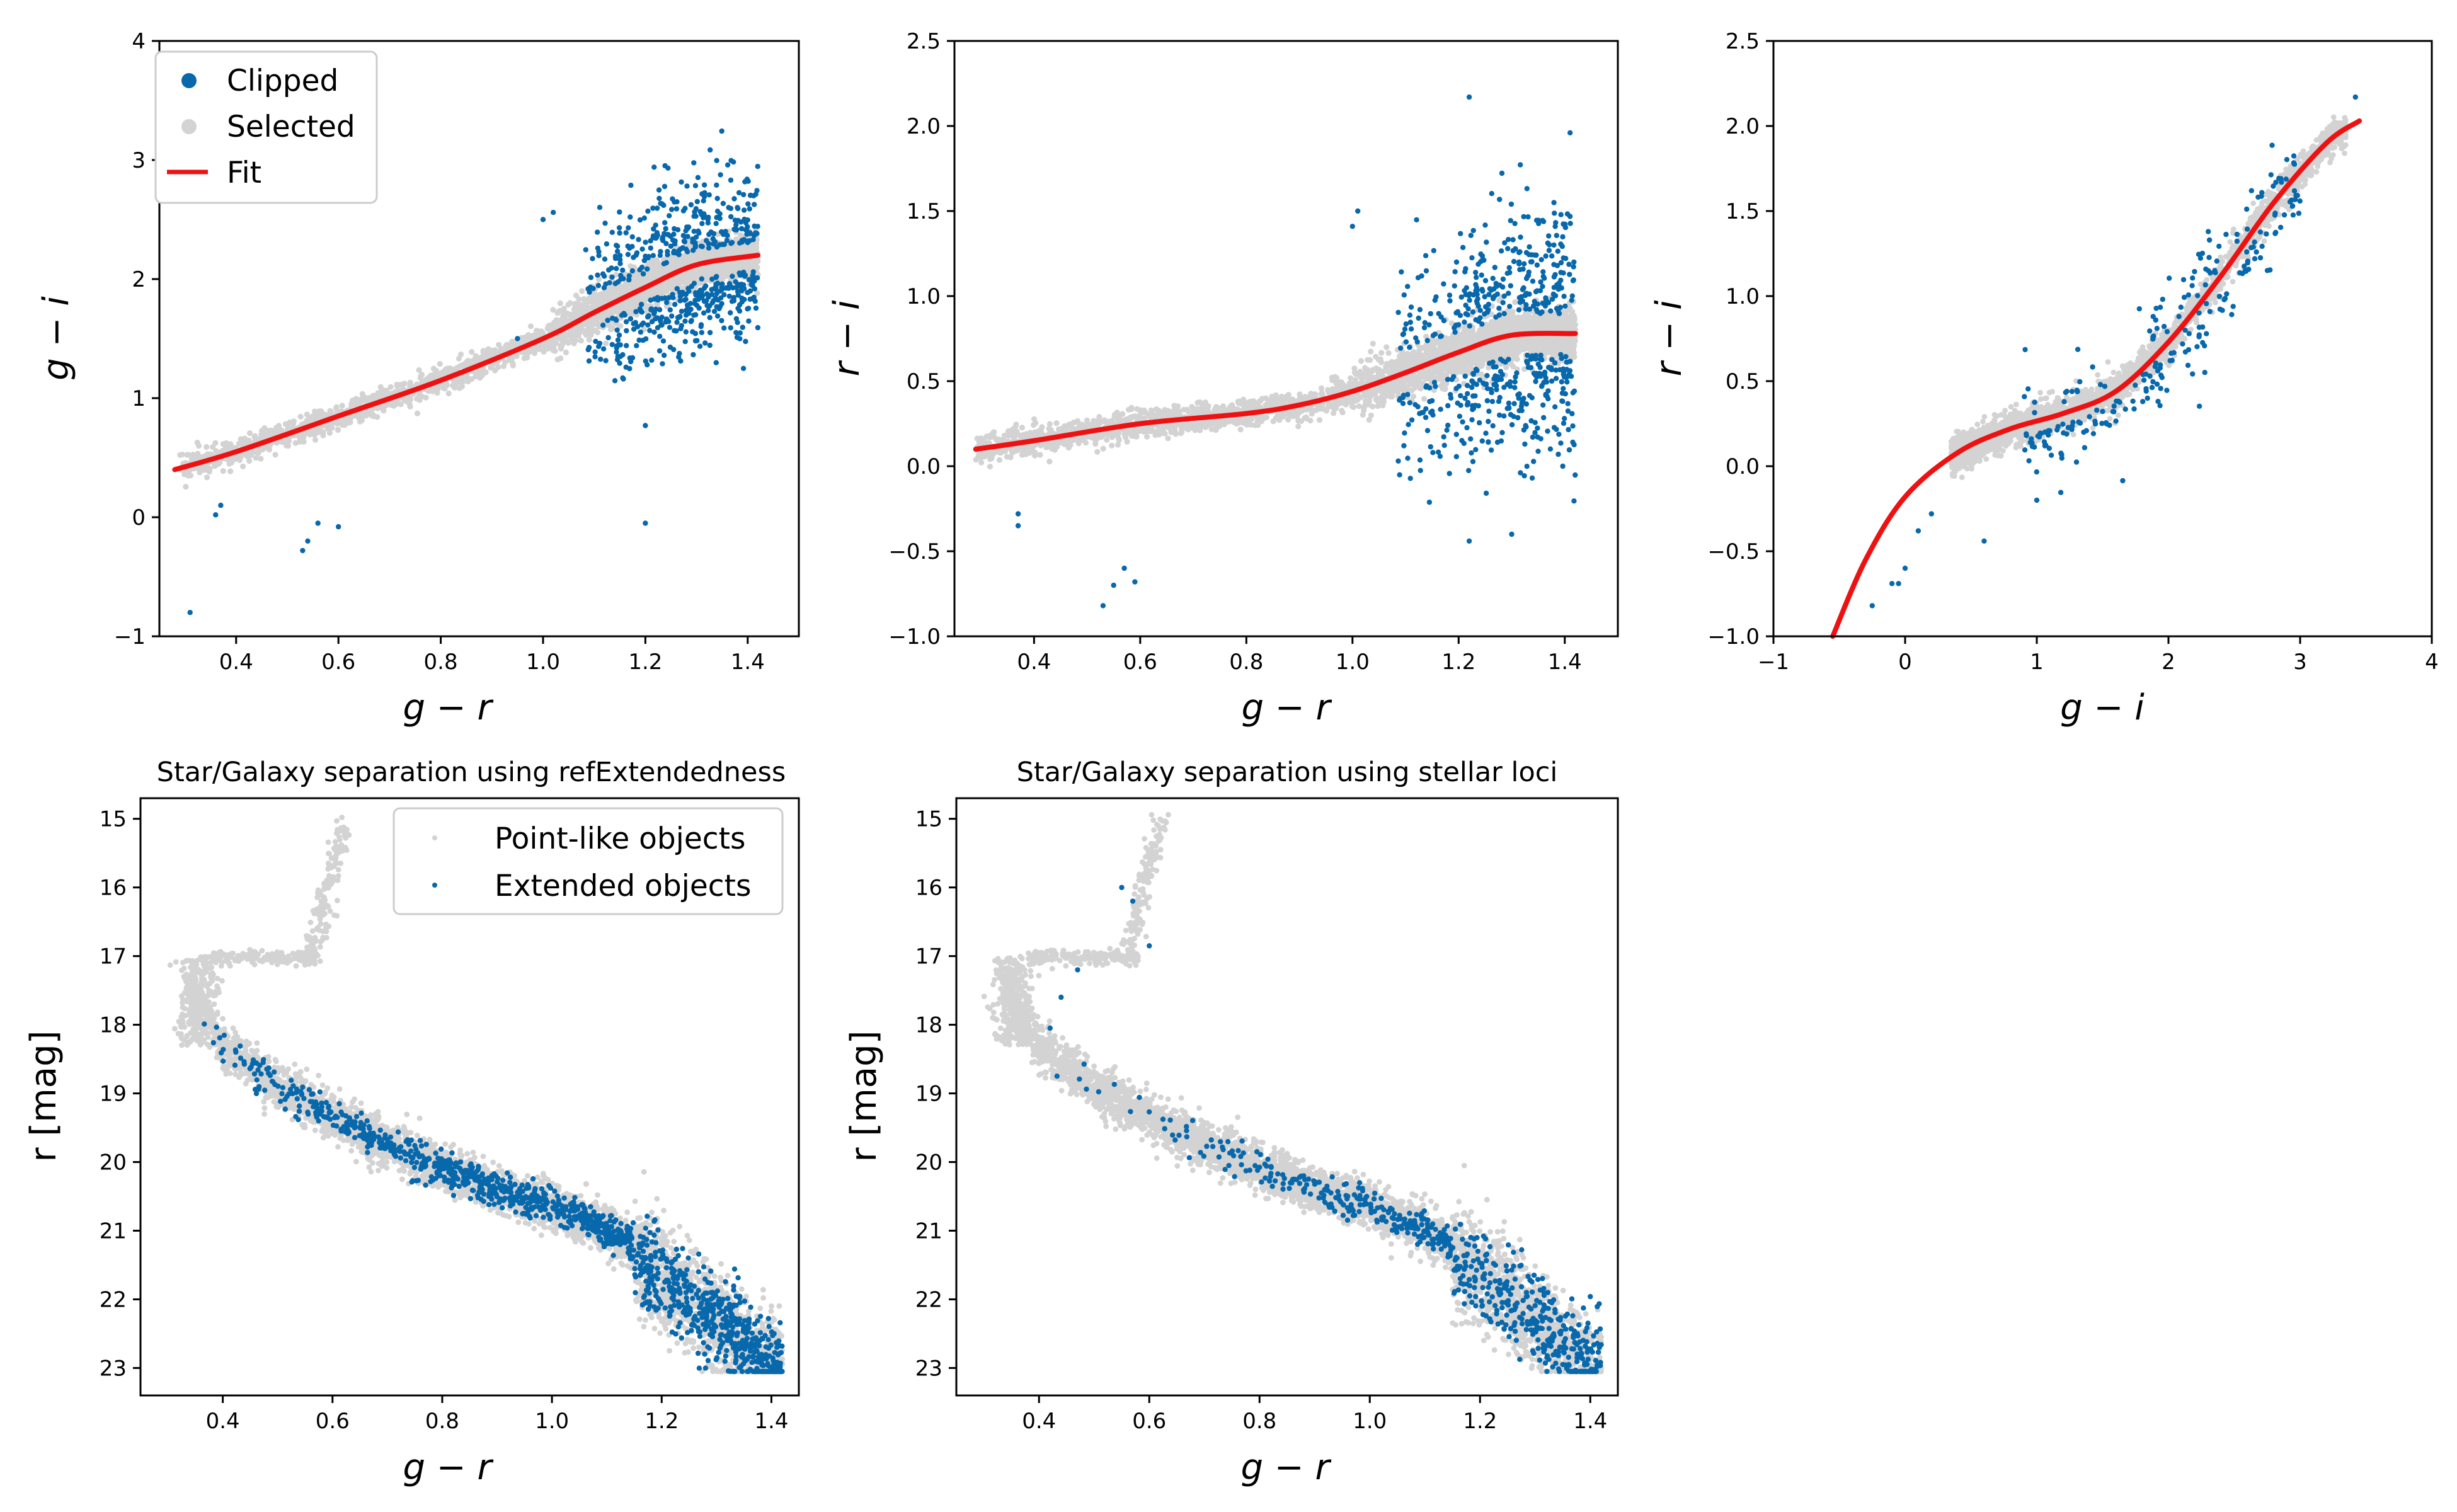 This screenshot has width=2457, height=1512. Describe the element at coordinates (1276, 351) in the screenshot. I see `scatter-points` at that location.